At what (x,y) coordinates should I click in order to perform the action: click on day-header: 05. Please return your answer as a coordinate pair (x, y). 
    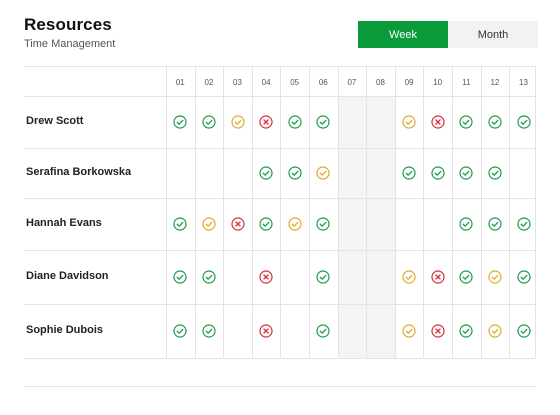
    Looking at the image, I should click on (295, 82).